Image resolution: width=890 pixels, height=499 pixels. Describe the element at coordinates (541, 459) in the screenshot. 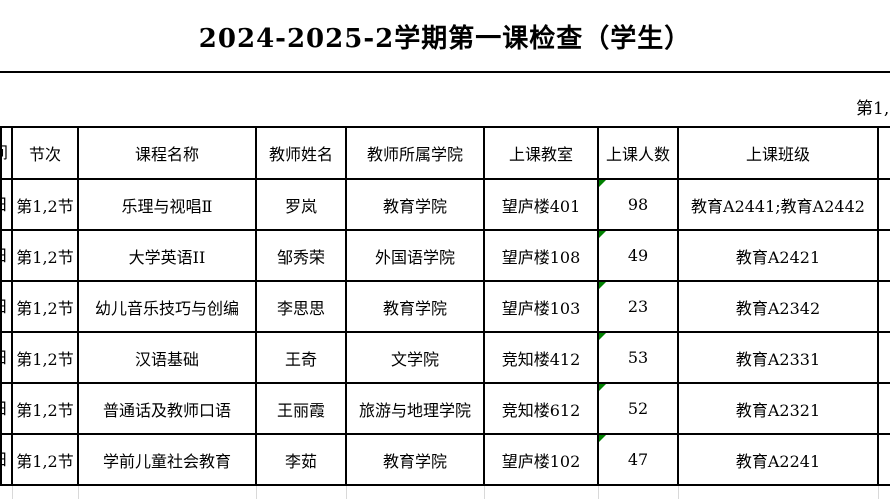

I see `cell-room: 望庐楼102` at that location.